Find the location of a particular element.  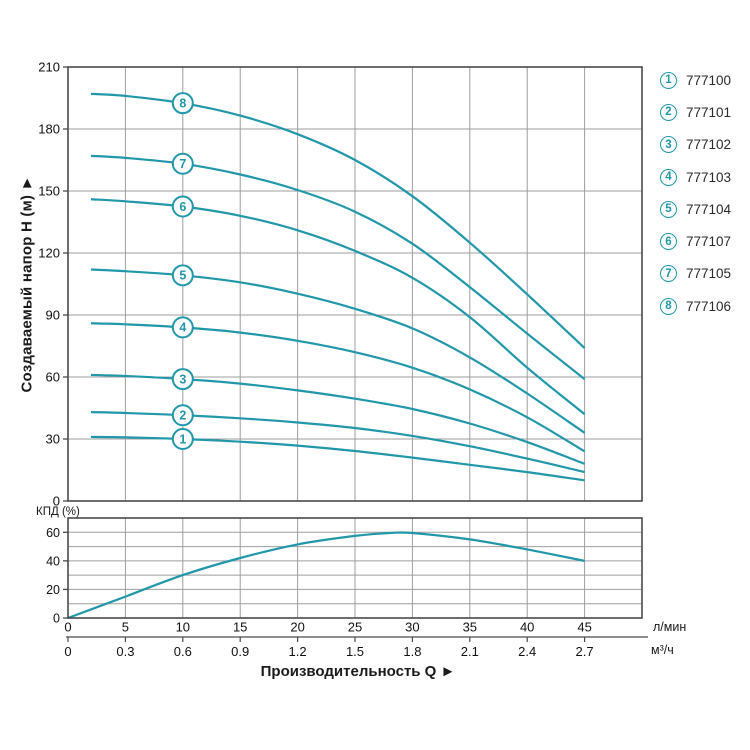

y-axis-tick-label: 30 is located at coordinates (53, 439).